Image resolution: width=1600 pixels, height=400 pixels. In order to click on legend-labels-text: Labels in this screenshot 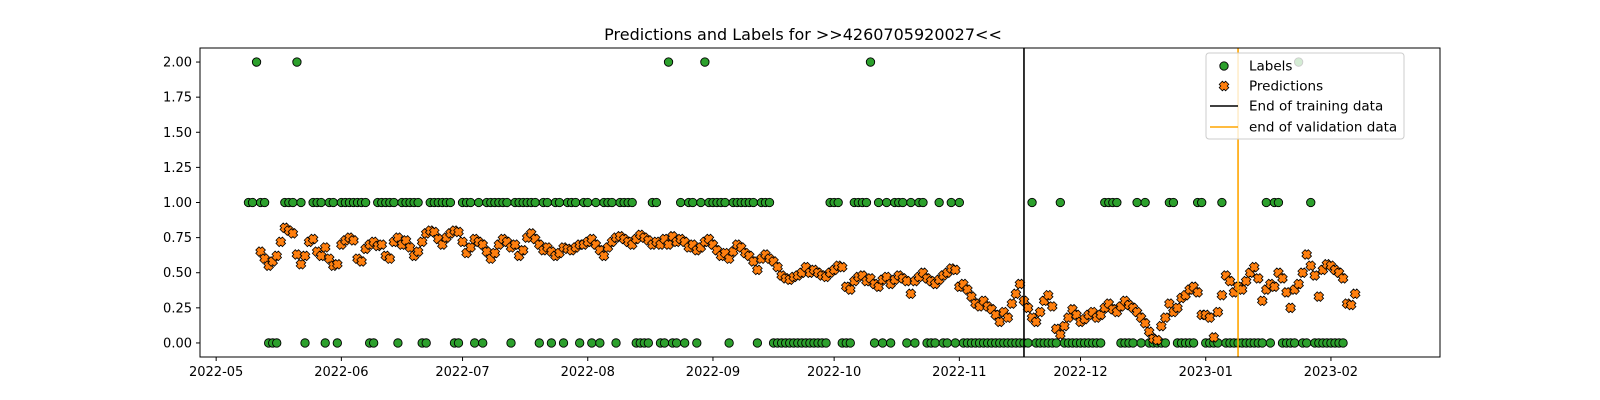, I will do `click(1270, 67)`.